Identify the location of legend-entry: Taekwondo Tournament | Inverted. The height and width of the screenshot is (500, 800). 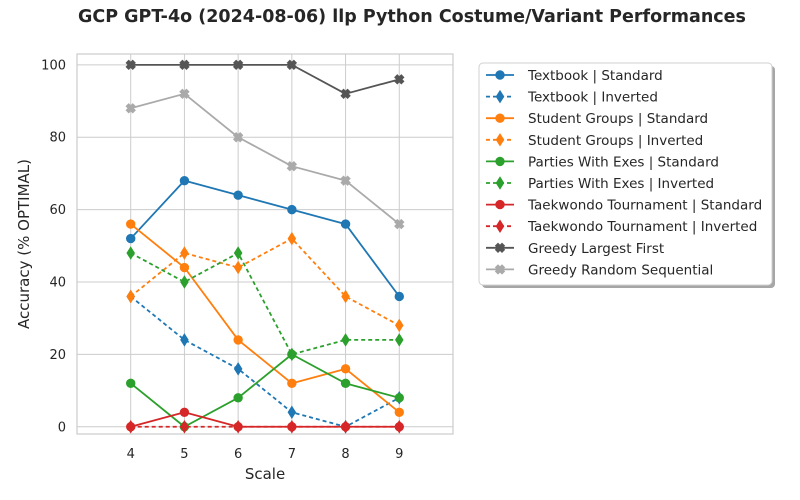
(621, 227).